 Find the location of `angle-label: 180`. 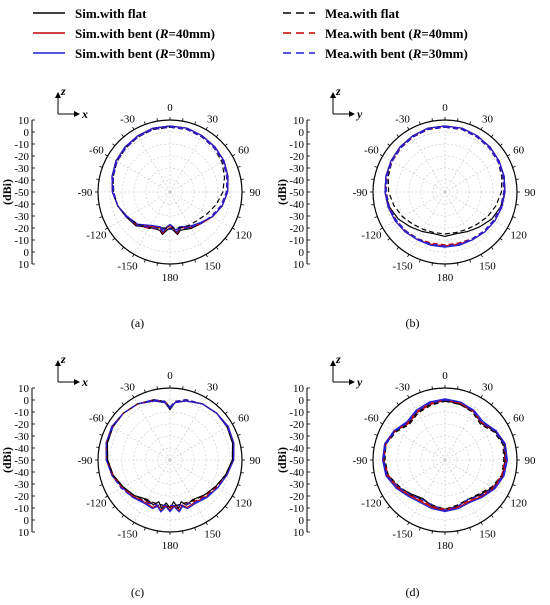

angle-label: 180 is located at coordinates (170, 546).